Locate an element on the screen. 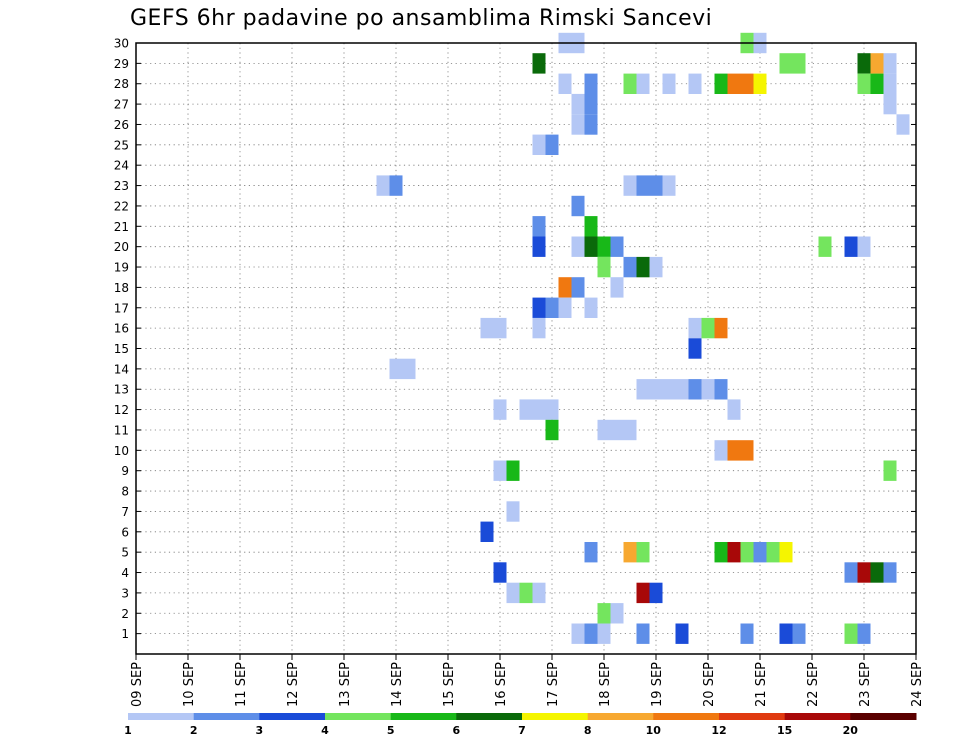  x-tick-label: 13 SEP is located at coordinates (345, 684).